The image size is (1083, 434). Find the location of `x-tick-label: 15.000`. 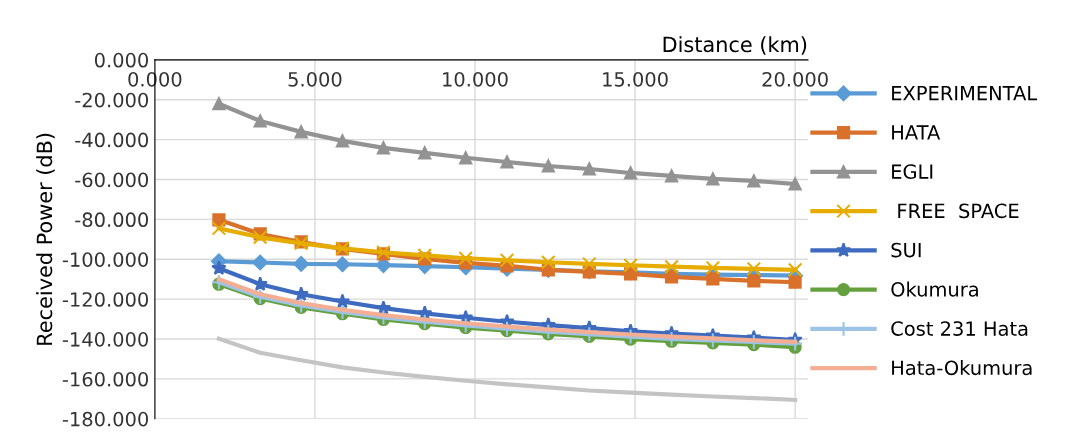

x-tick-label: 15.000 is located at coordinates (635, 79).